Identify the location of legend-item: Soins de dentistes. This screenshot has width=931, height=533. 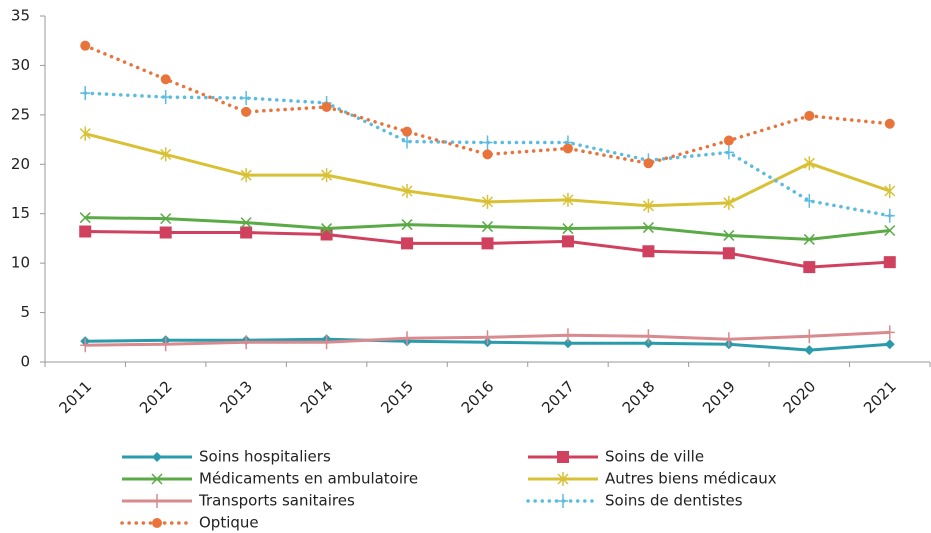
(634, 501).